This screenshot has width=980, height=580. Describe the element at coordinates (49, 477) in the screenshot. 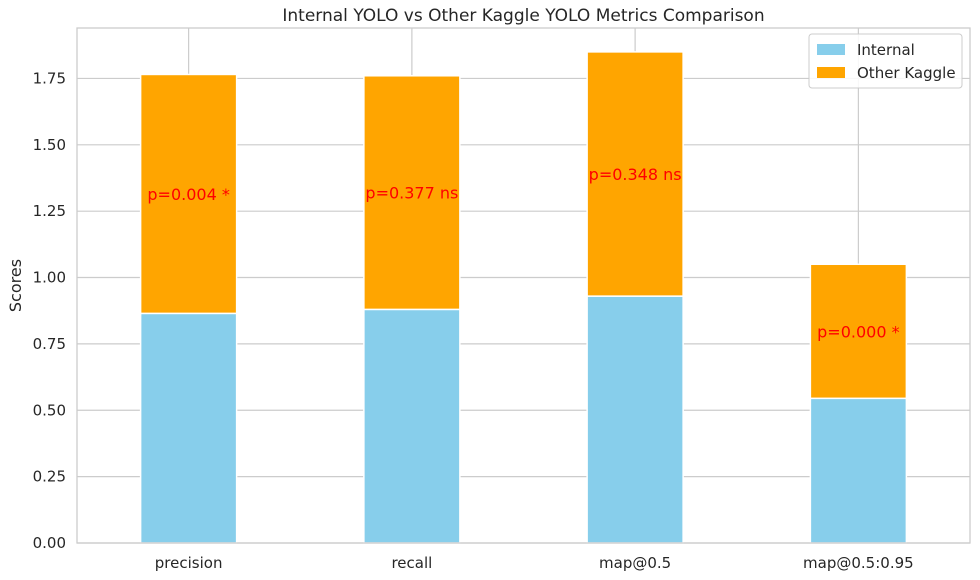

I see `y-tick-label: 0.25` at that location.